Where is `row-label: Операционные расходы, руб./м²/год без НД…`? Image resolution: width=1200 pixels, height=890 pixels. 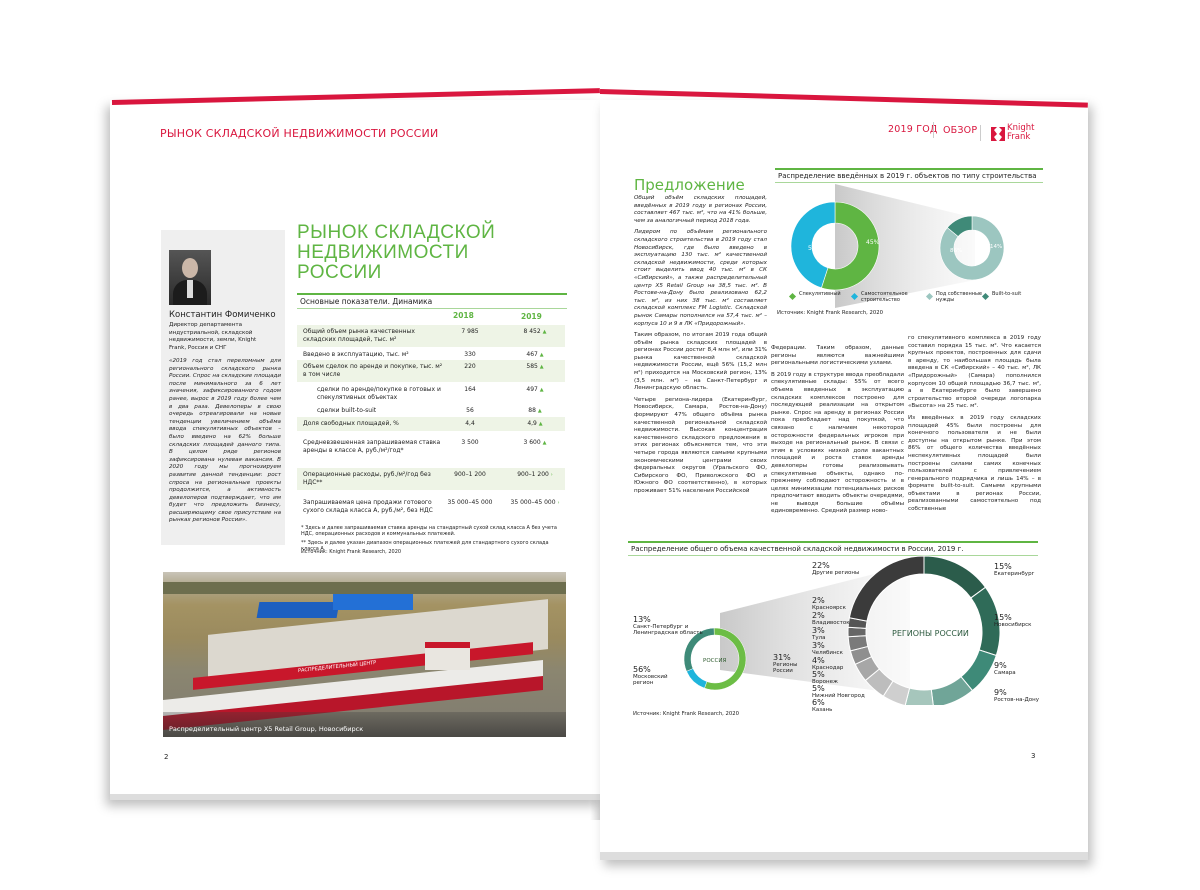
row-label: Операционные расходы, руб./м²/год без НД… is located at coordinates (367, 478).